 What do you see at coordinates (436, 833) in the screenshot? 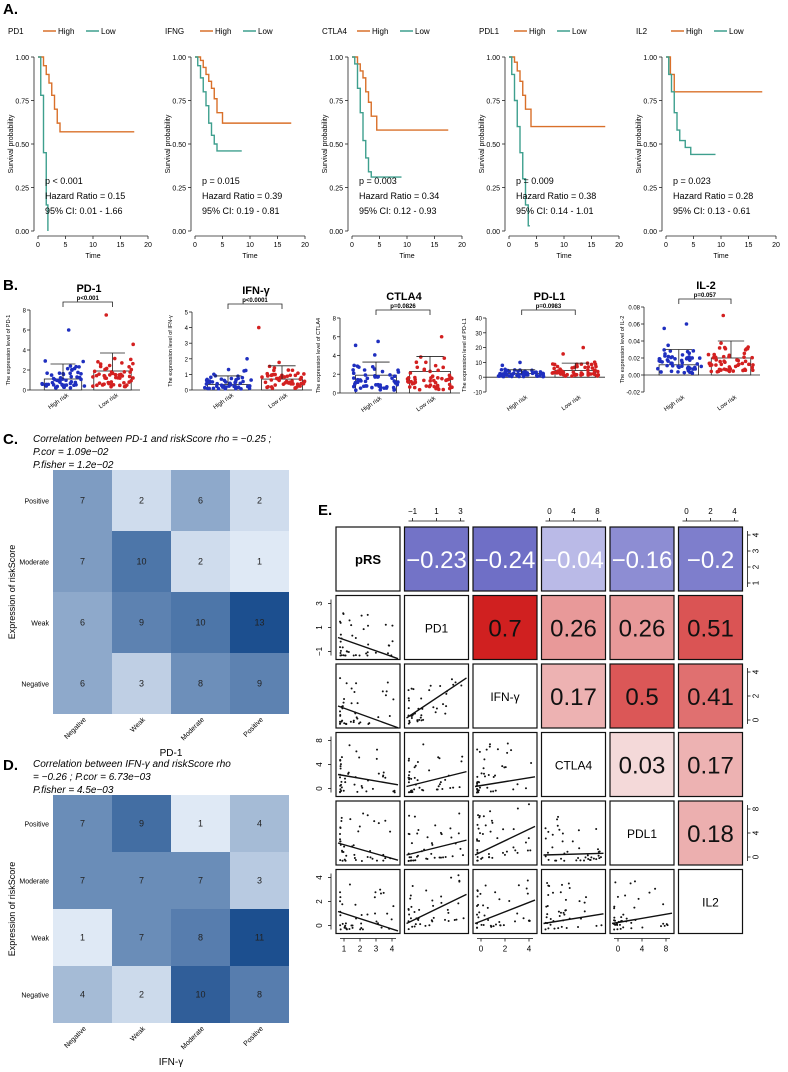
I see `pairs-scatter-box` at bounding box center [436, 833].